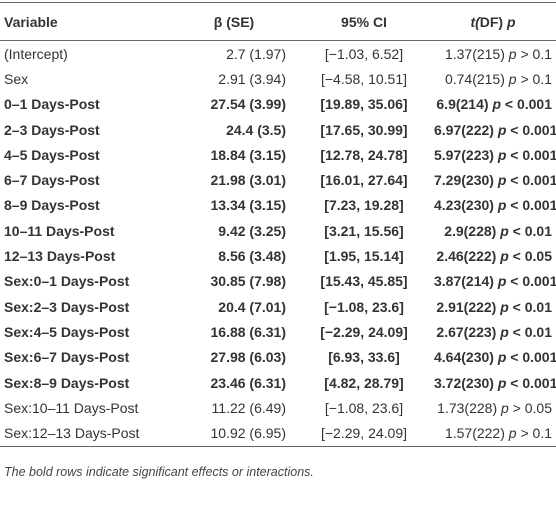 This screenshot has width=556, height=513. I want to click on beta-cell: 20.4 (7.01), so click(252, 306).